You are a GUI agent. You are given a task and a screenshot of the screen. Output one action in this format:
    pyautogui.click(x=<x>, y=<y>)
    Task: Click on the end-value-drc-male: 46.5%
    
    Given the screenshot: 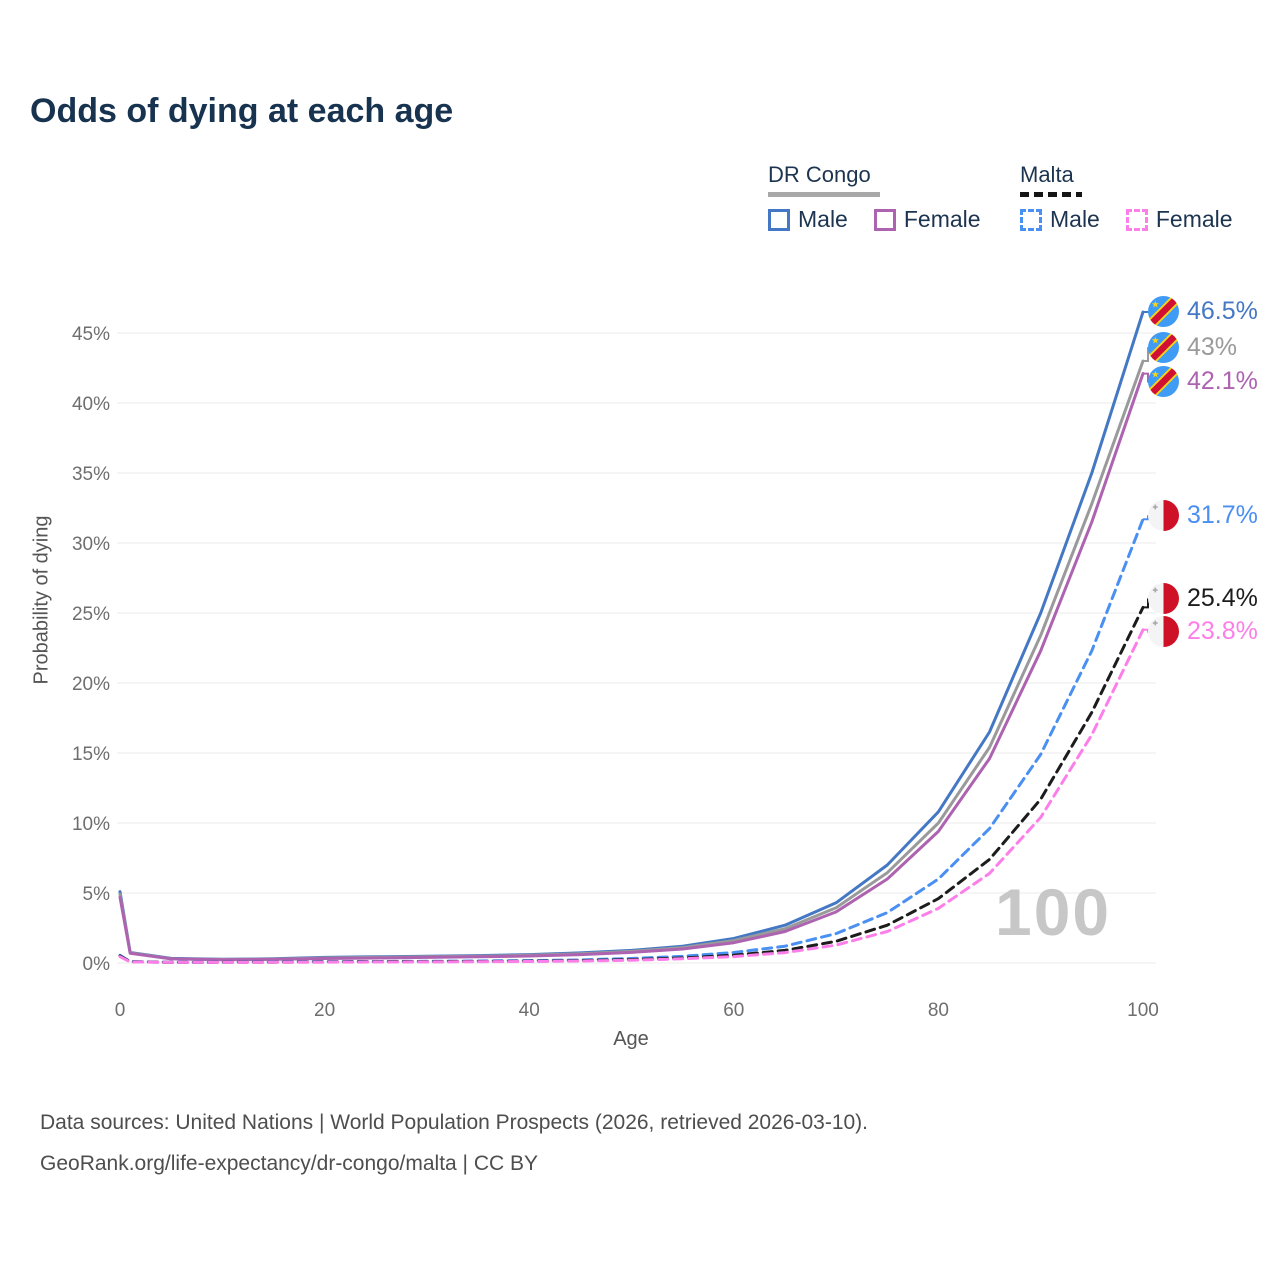 What is the action you would take?
    pyautogui.click(x=1222, y=311)
    